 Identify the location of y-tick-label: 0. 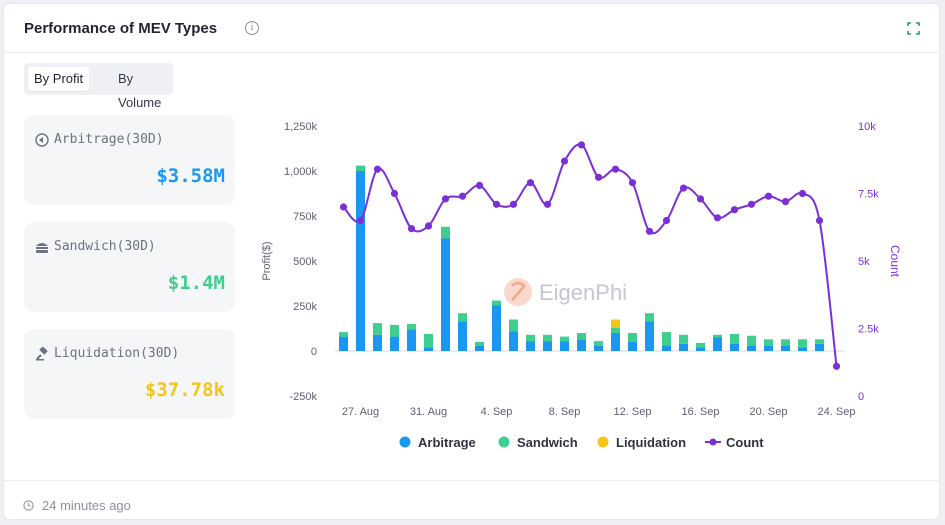
(314, 352).